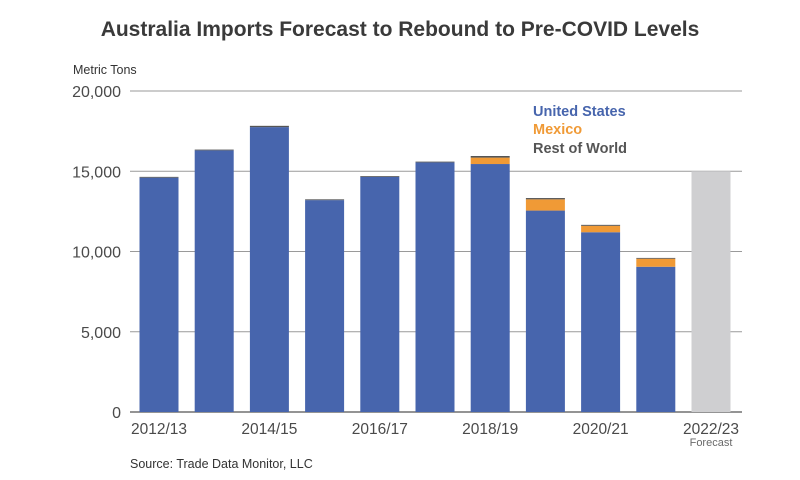 The height and width of the screenshot is (480, 800). What do you see at coordinates (116, 413) in the screenshot?
I see `y-tick-label: 0` at bounding box center [116, 413].